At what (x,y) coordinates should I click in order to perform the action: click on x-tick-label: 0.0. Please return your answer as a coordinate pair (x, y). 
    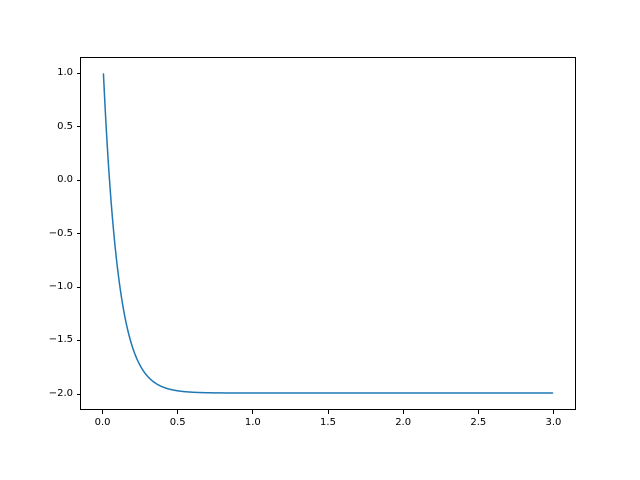
    Looking at the image, I should click on (102, 422).